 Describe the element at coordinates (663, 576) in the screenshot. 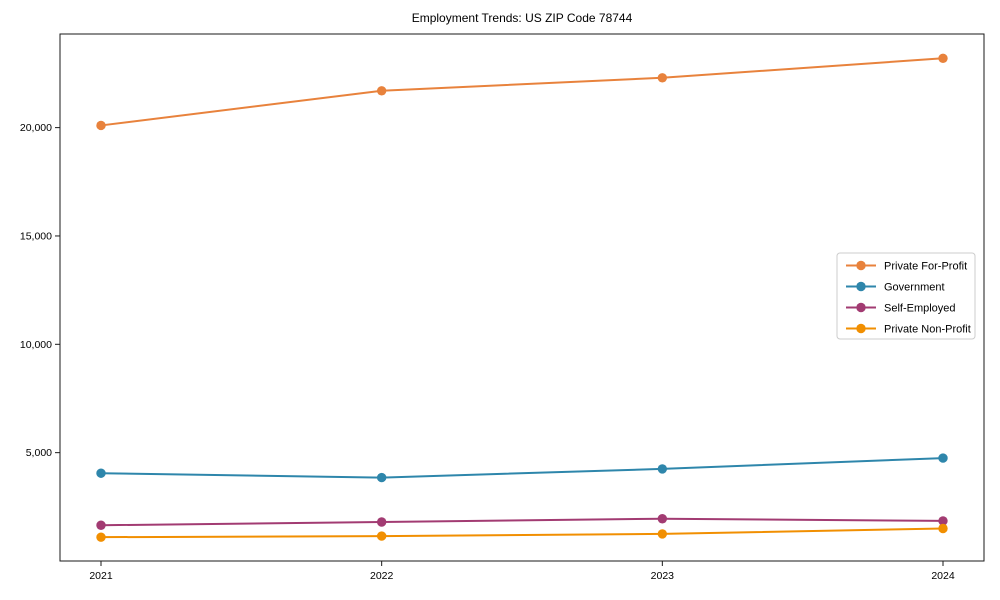

I see `x-tick-label: 2023` at that location.